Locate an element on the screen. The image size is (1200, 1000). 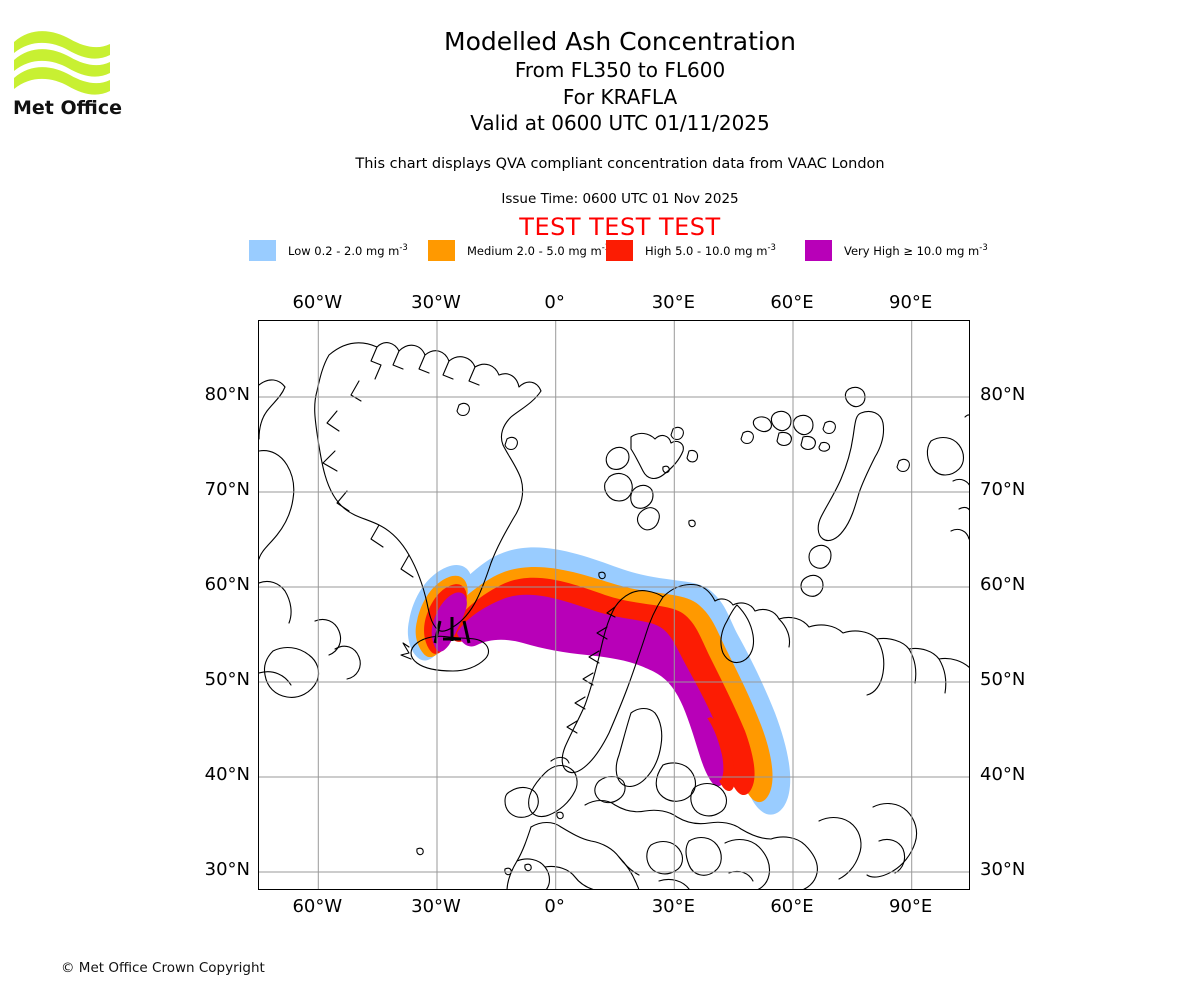
legend-item-low: Low 0.2 - 2.0 mg m-3 is located at coordinates (328, 250).